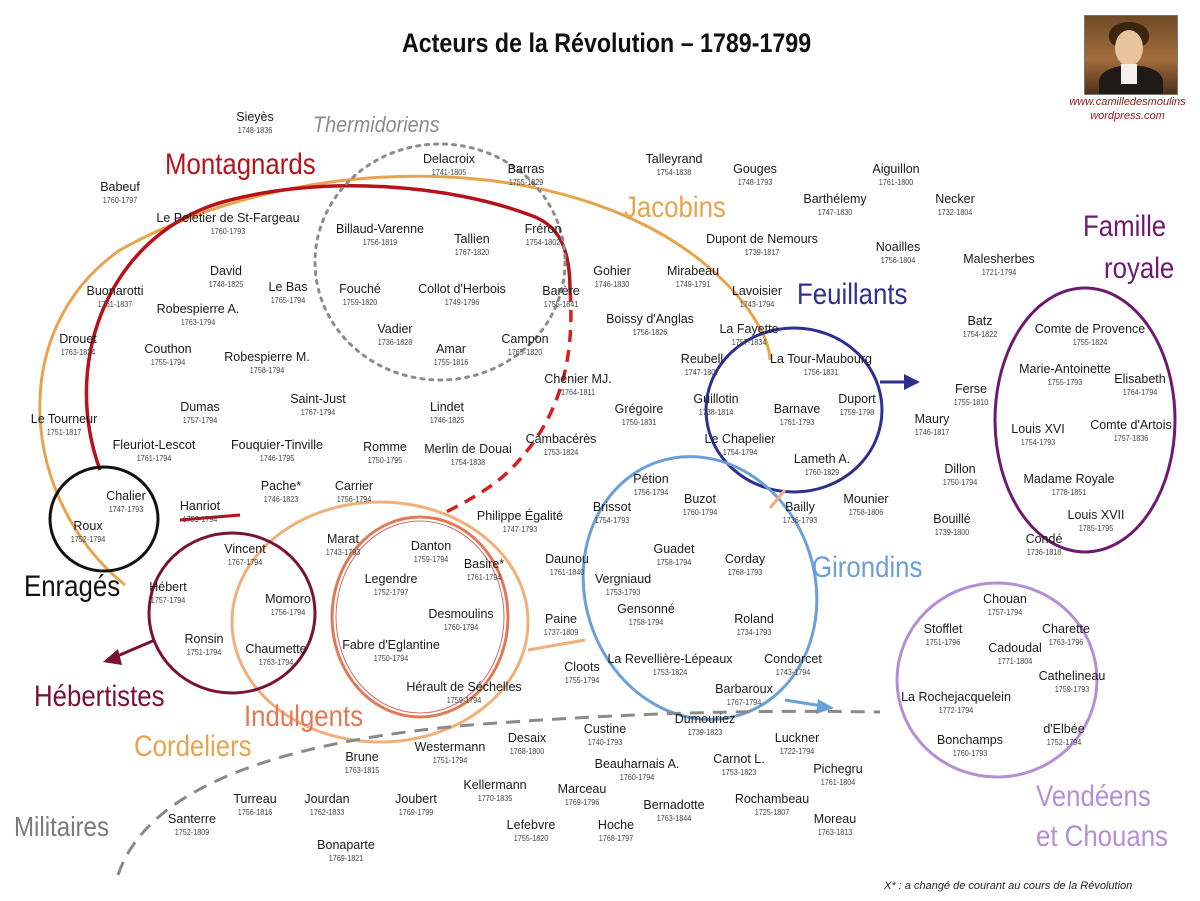  Describe the element at coordinates (673, 554) in the screenshot. I see `person-guadet: Guadet 1758-1794` at that location.